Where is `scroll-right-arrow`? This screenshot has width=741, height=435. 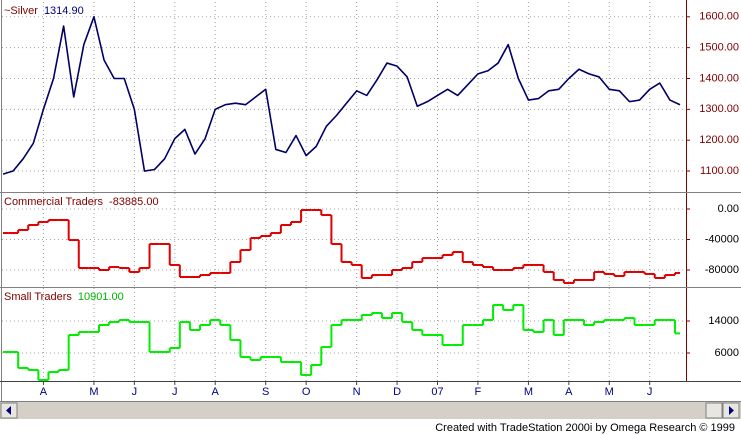 scroll-right-arrow is located at coordinates (731, 410).